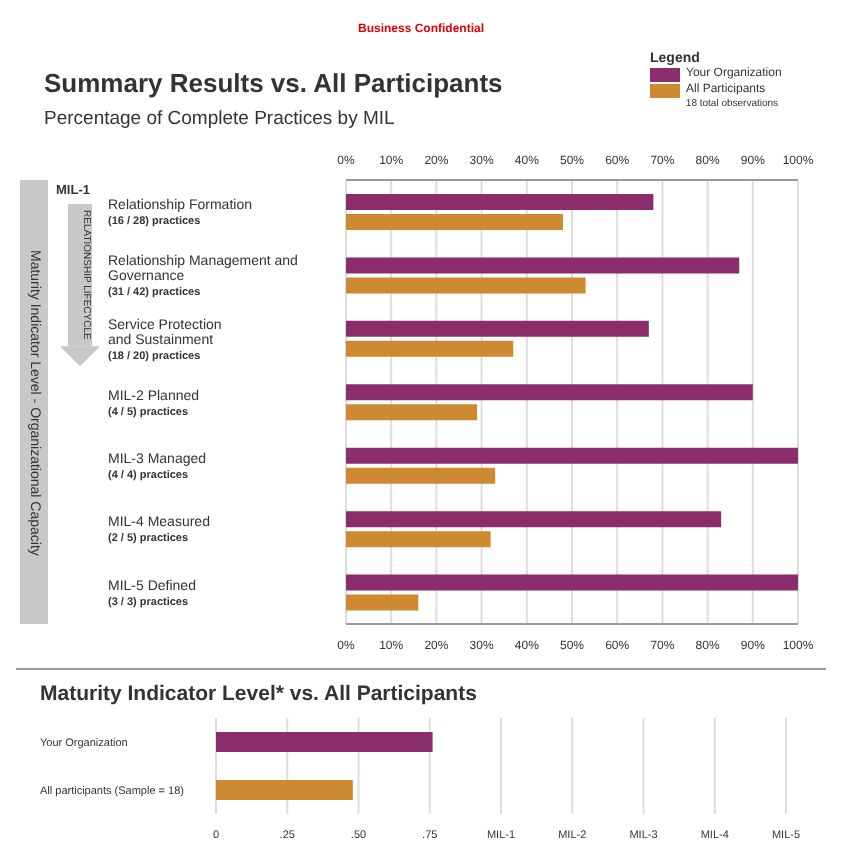 The height and width of the screenshot is (854, 846). What do you see at coordinates (258, 695) in the screenshot?
I see `chart-title: Maturity Indicator Level* vs. All Participants` at bounding box center [258, 695].